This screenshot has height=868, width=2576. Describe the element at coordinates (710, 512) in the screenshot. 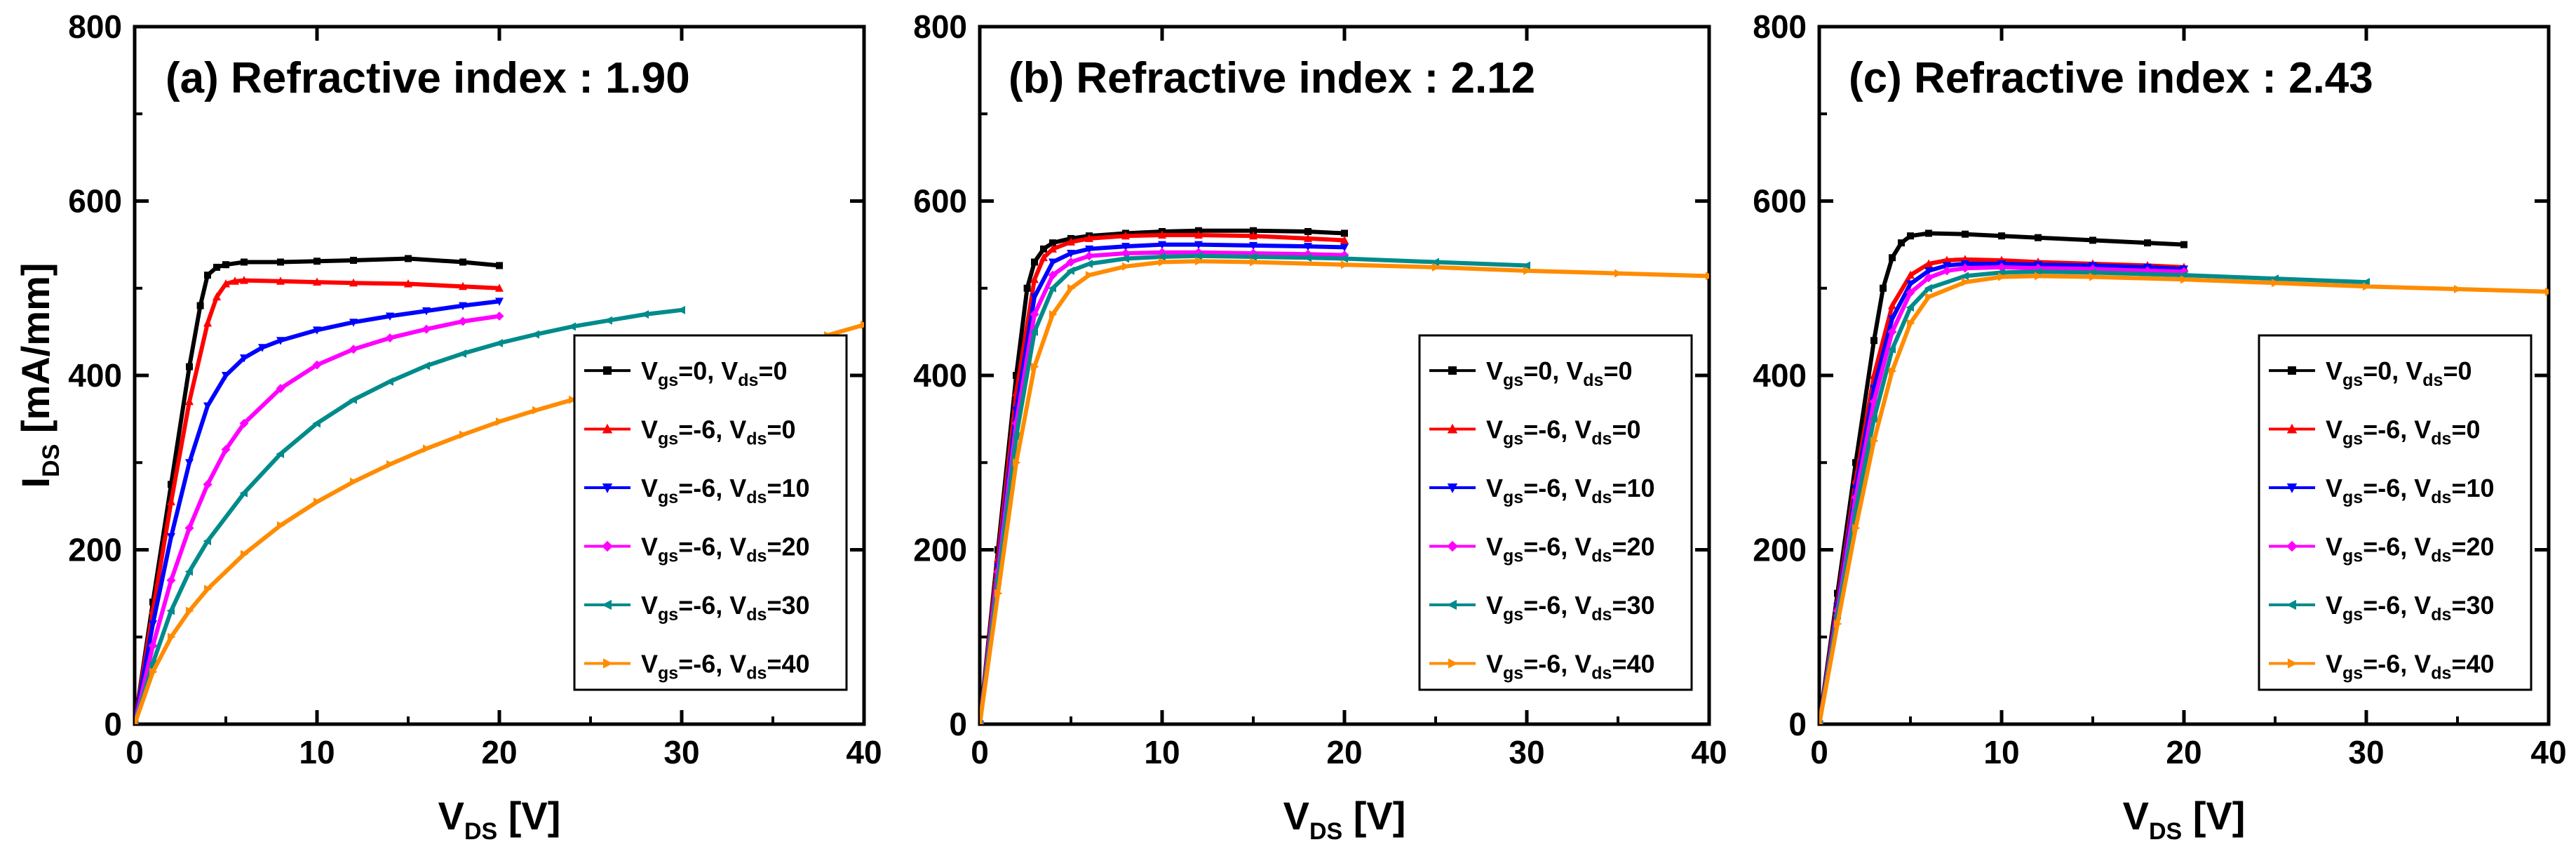

I see `legend-box` at that location.